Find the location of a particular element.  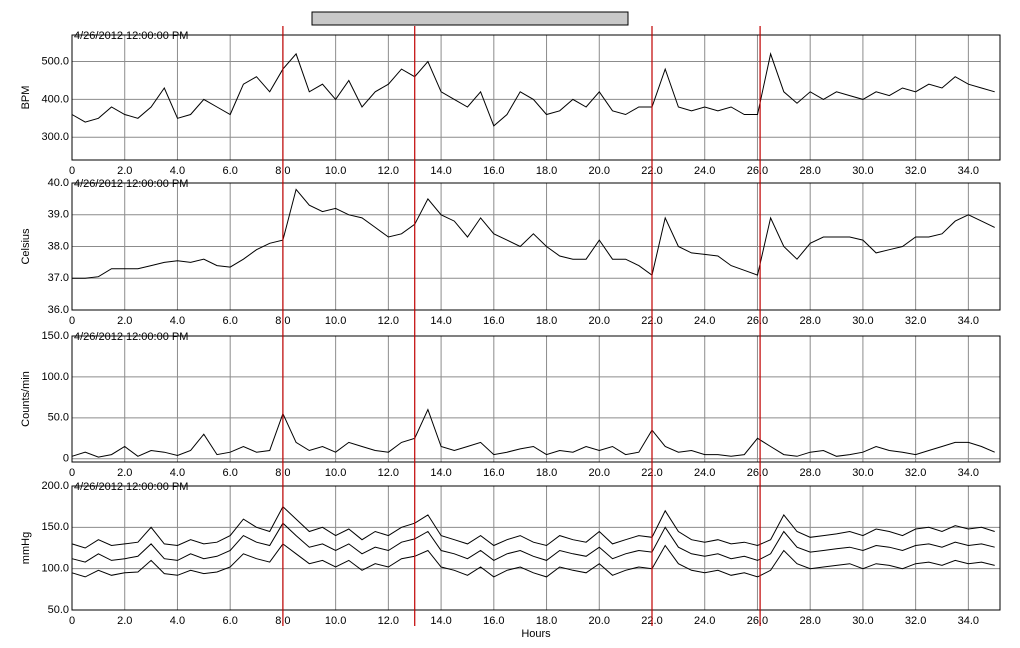

y-tick-label: 40.0 is located at coordinates (58, 183).